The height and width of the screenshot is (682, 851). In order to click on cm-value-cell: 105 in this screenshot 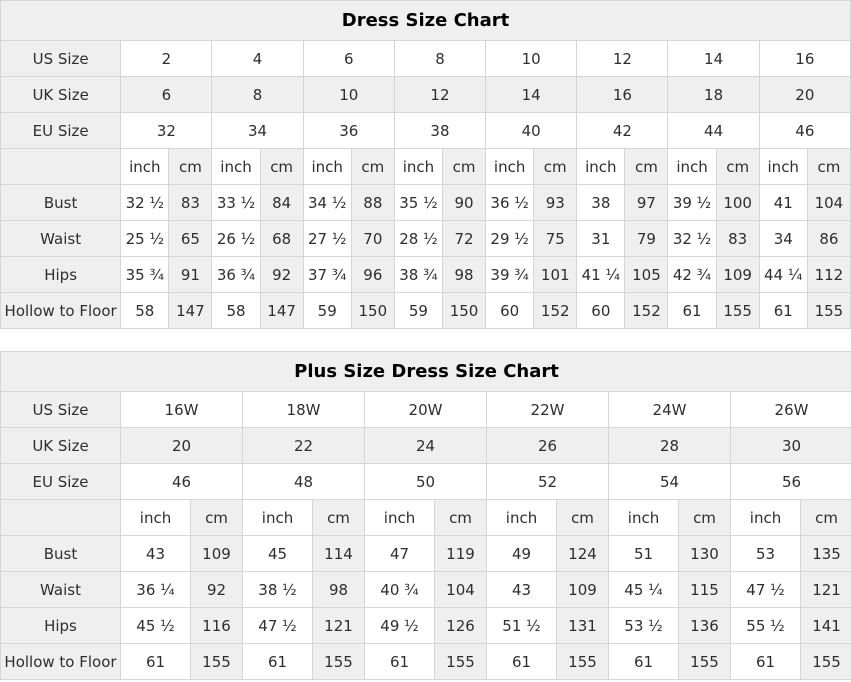, I will do `click(646, 274)`.